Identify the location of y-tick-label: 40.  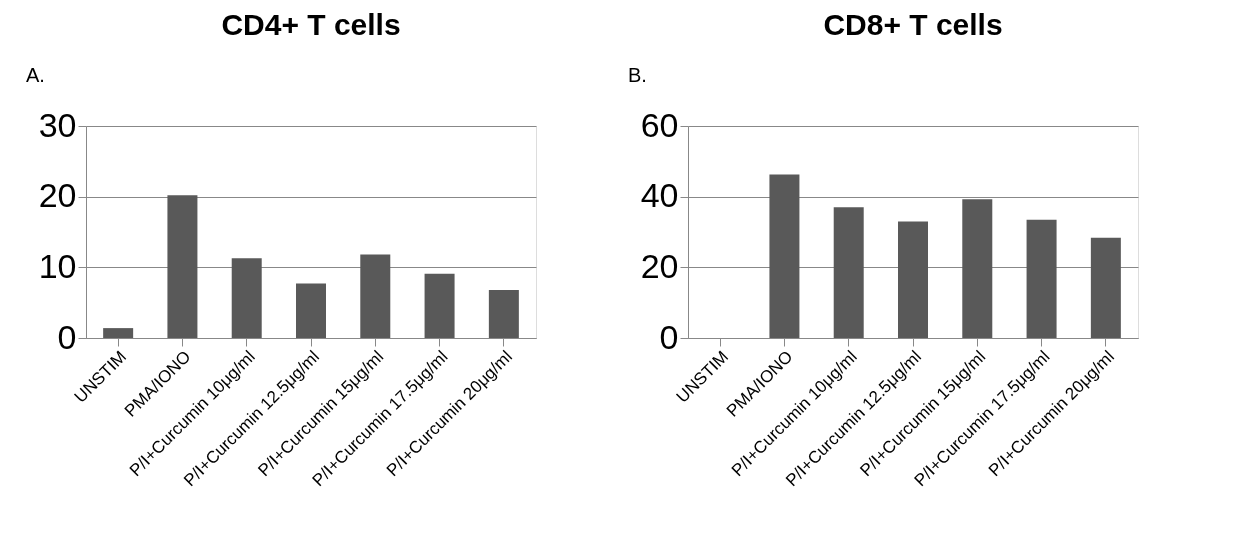
(659, 195).